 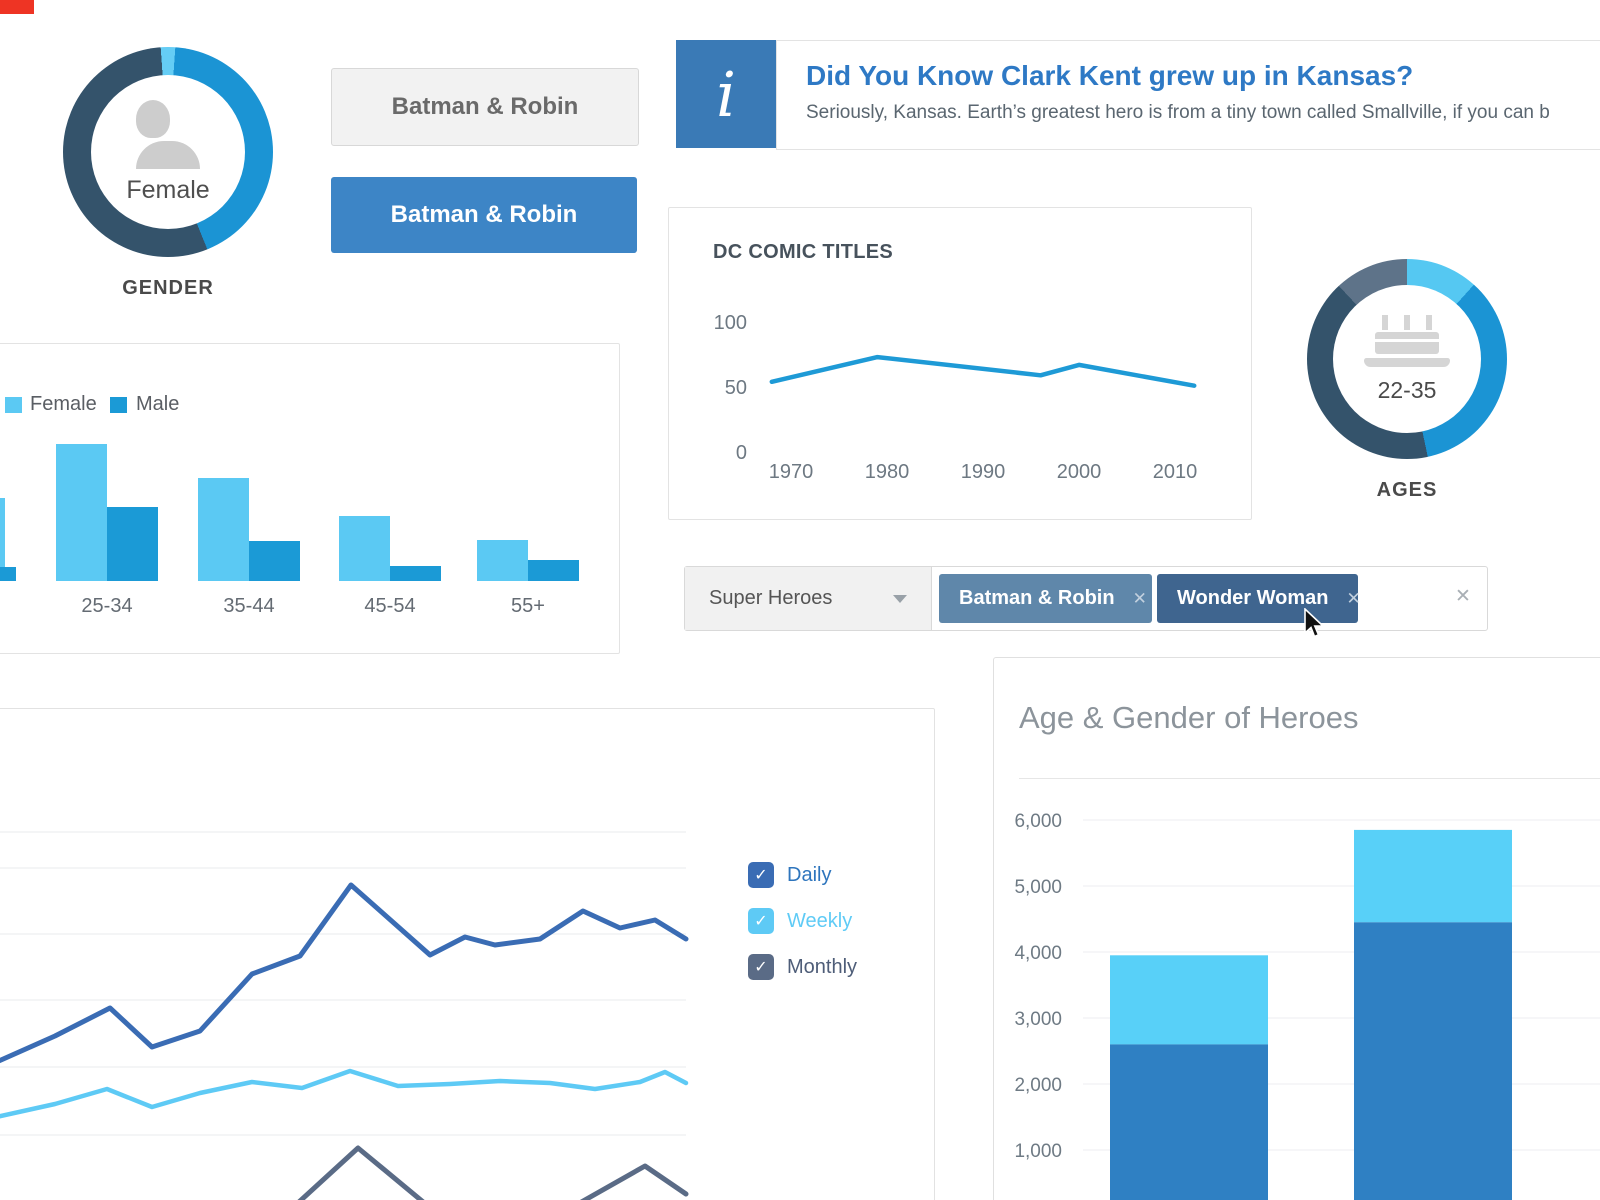 I want to click on gender-donut-chart: Female, so click(x=168, y=152).